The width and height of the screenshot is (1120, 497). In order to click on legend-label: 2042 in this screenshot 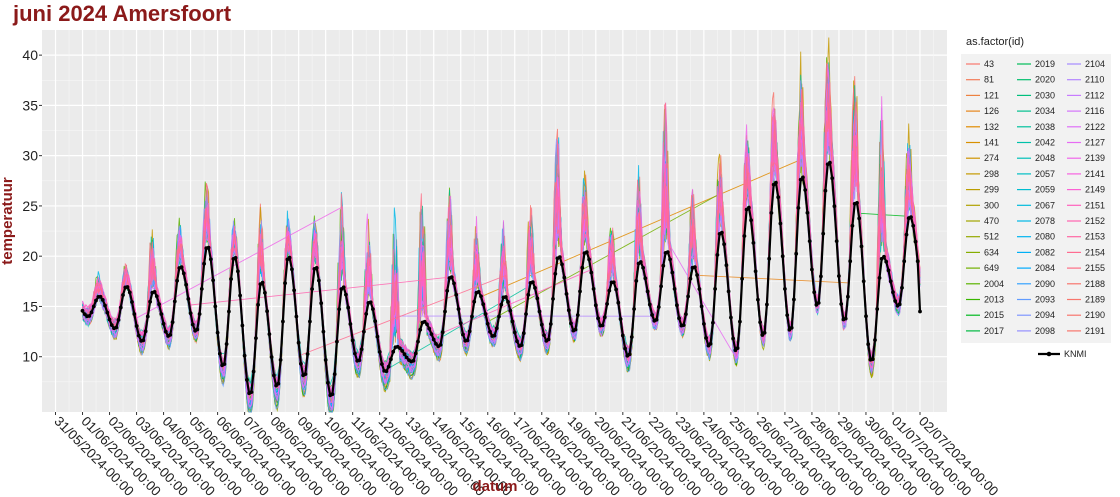, I will do `click(1045, 143)`.